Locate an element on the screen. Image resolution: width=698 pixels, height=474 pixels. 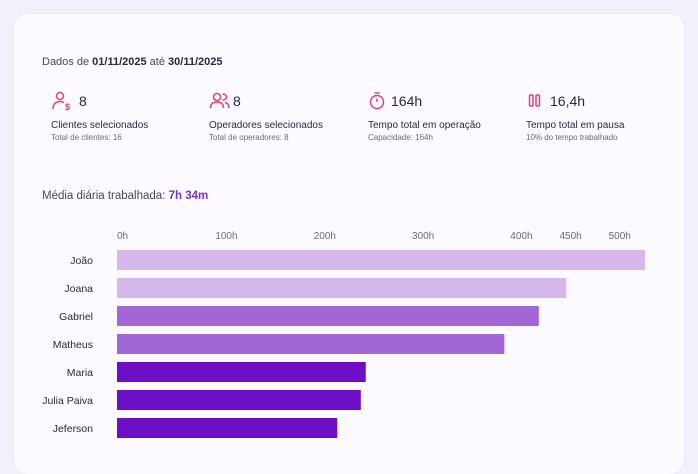
stopwatch-icon is located at coordinates (377, 101).